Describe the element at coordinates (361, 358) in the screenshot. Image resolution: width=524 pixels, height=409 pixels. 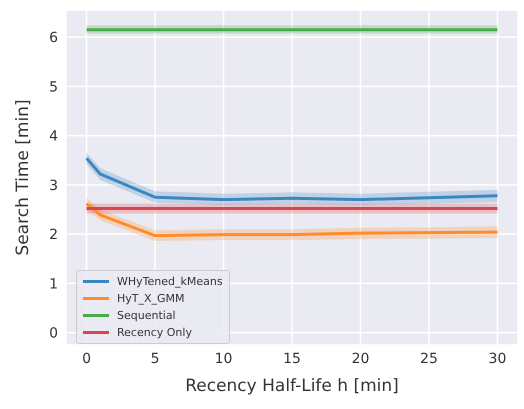
I see `x-tick-label: 20` at that location.